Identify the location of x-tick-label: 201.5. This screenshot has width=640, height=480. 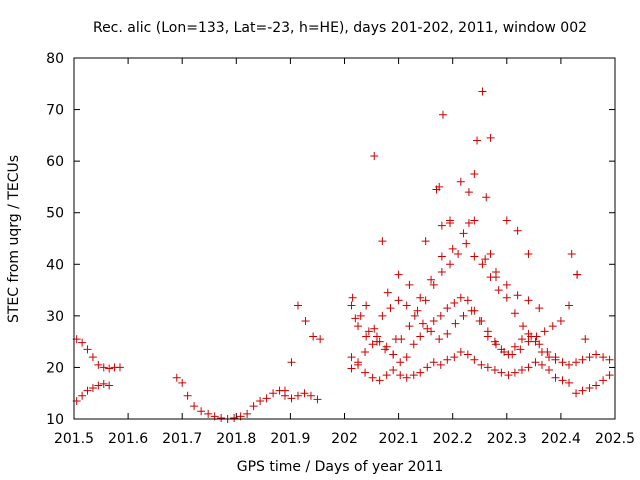
(74, 439).